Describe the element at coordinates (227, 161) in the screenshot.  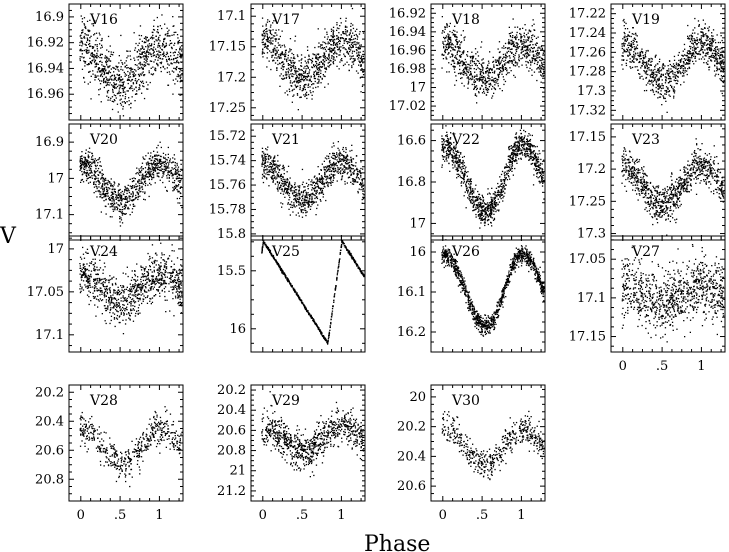
I see `y-tick-label: 15.74` at that location.